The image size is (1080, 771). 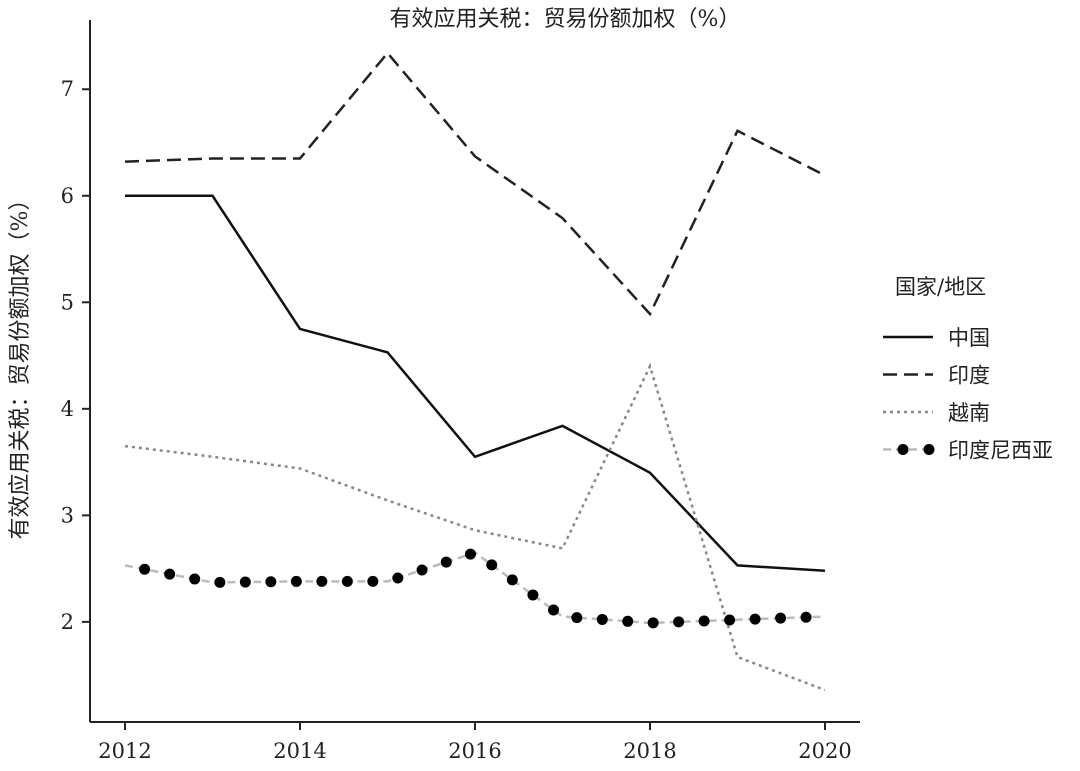 What do you see at coordinates (67, 302) in the screenshot?
I see `y-tick-label: 5` at bounding box center [67, 302].